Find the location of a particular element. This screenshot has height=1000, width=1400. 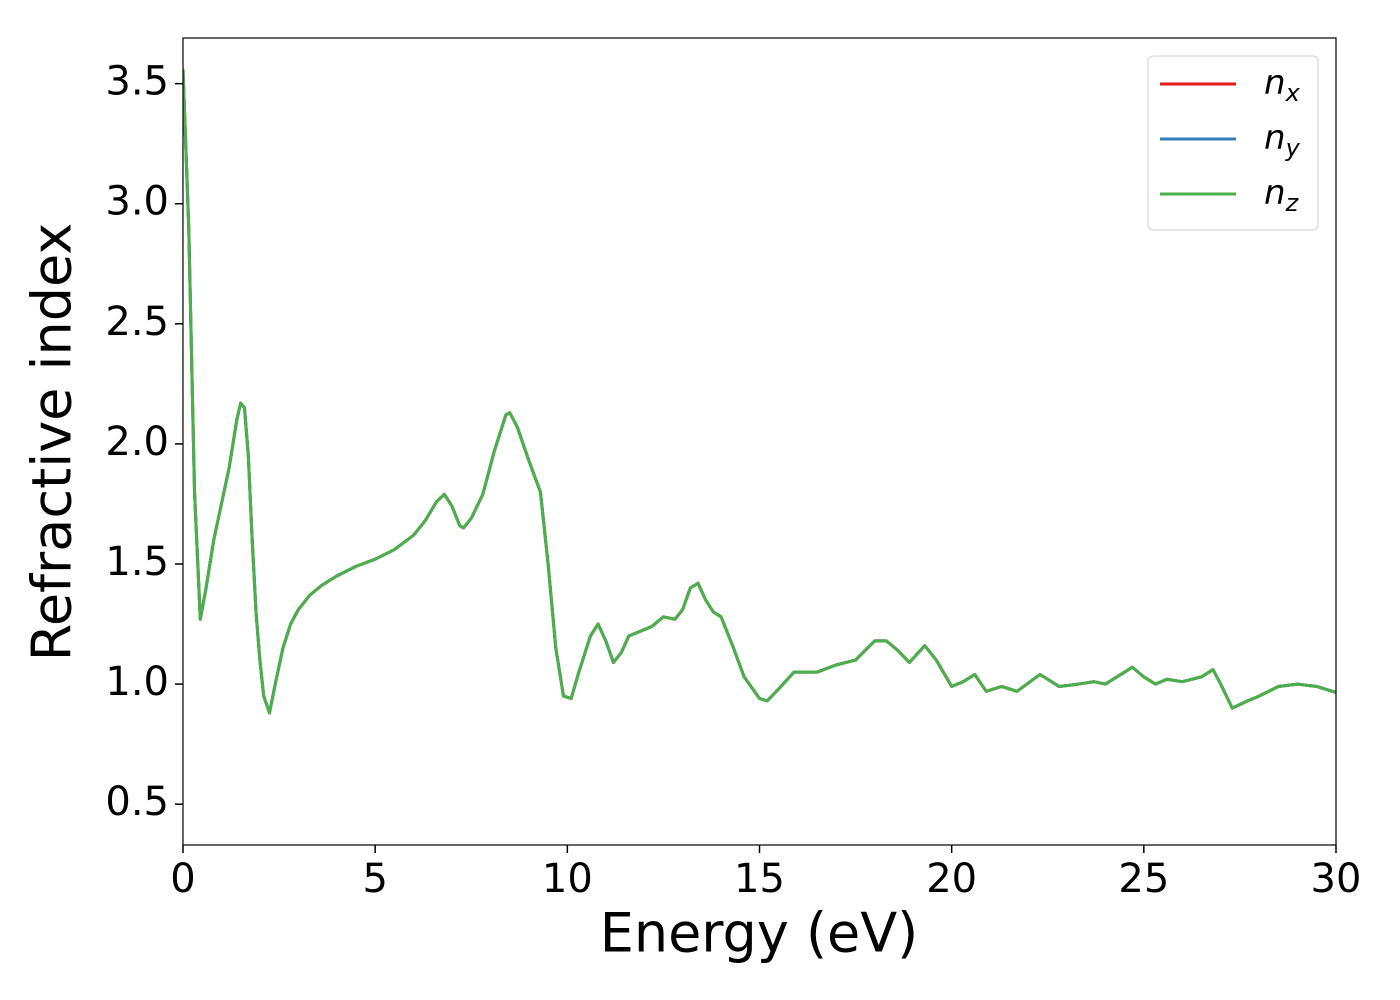

y-axis-label: Refractive index is located at coordinates (52, 442).